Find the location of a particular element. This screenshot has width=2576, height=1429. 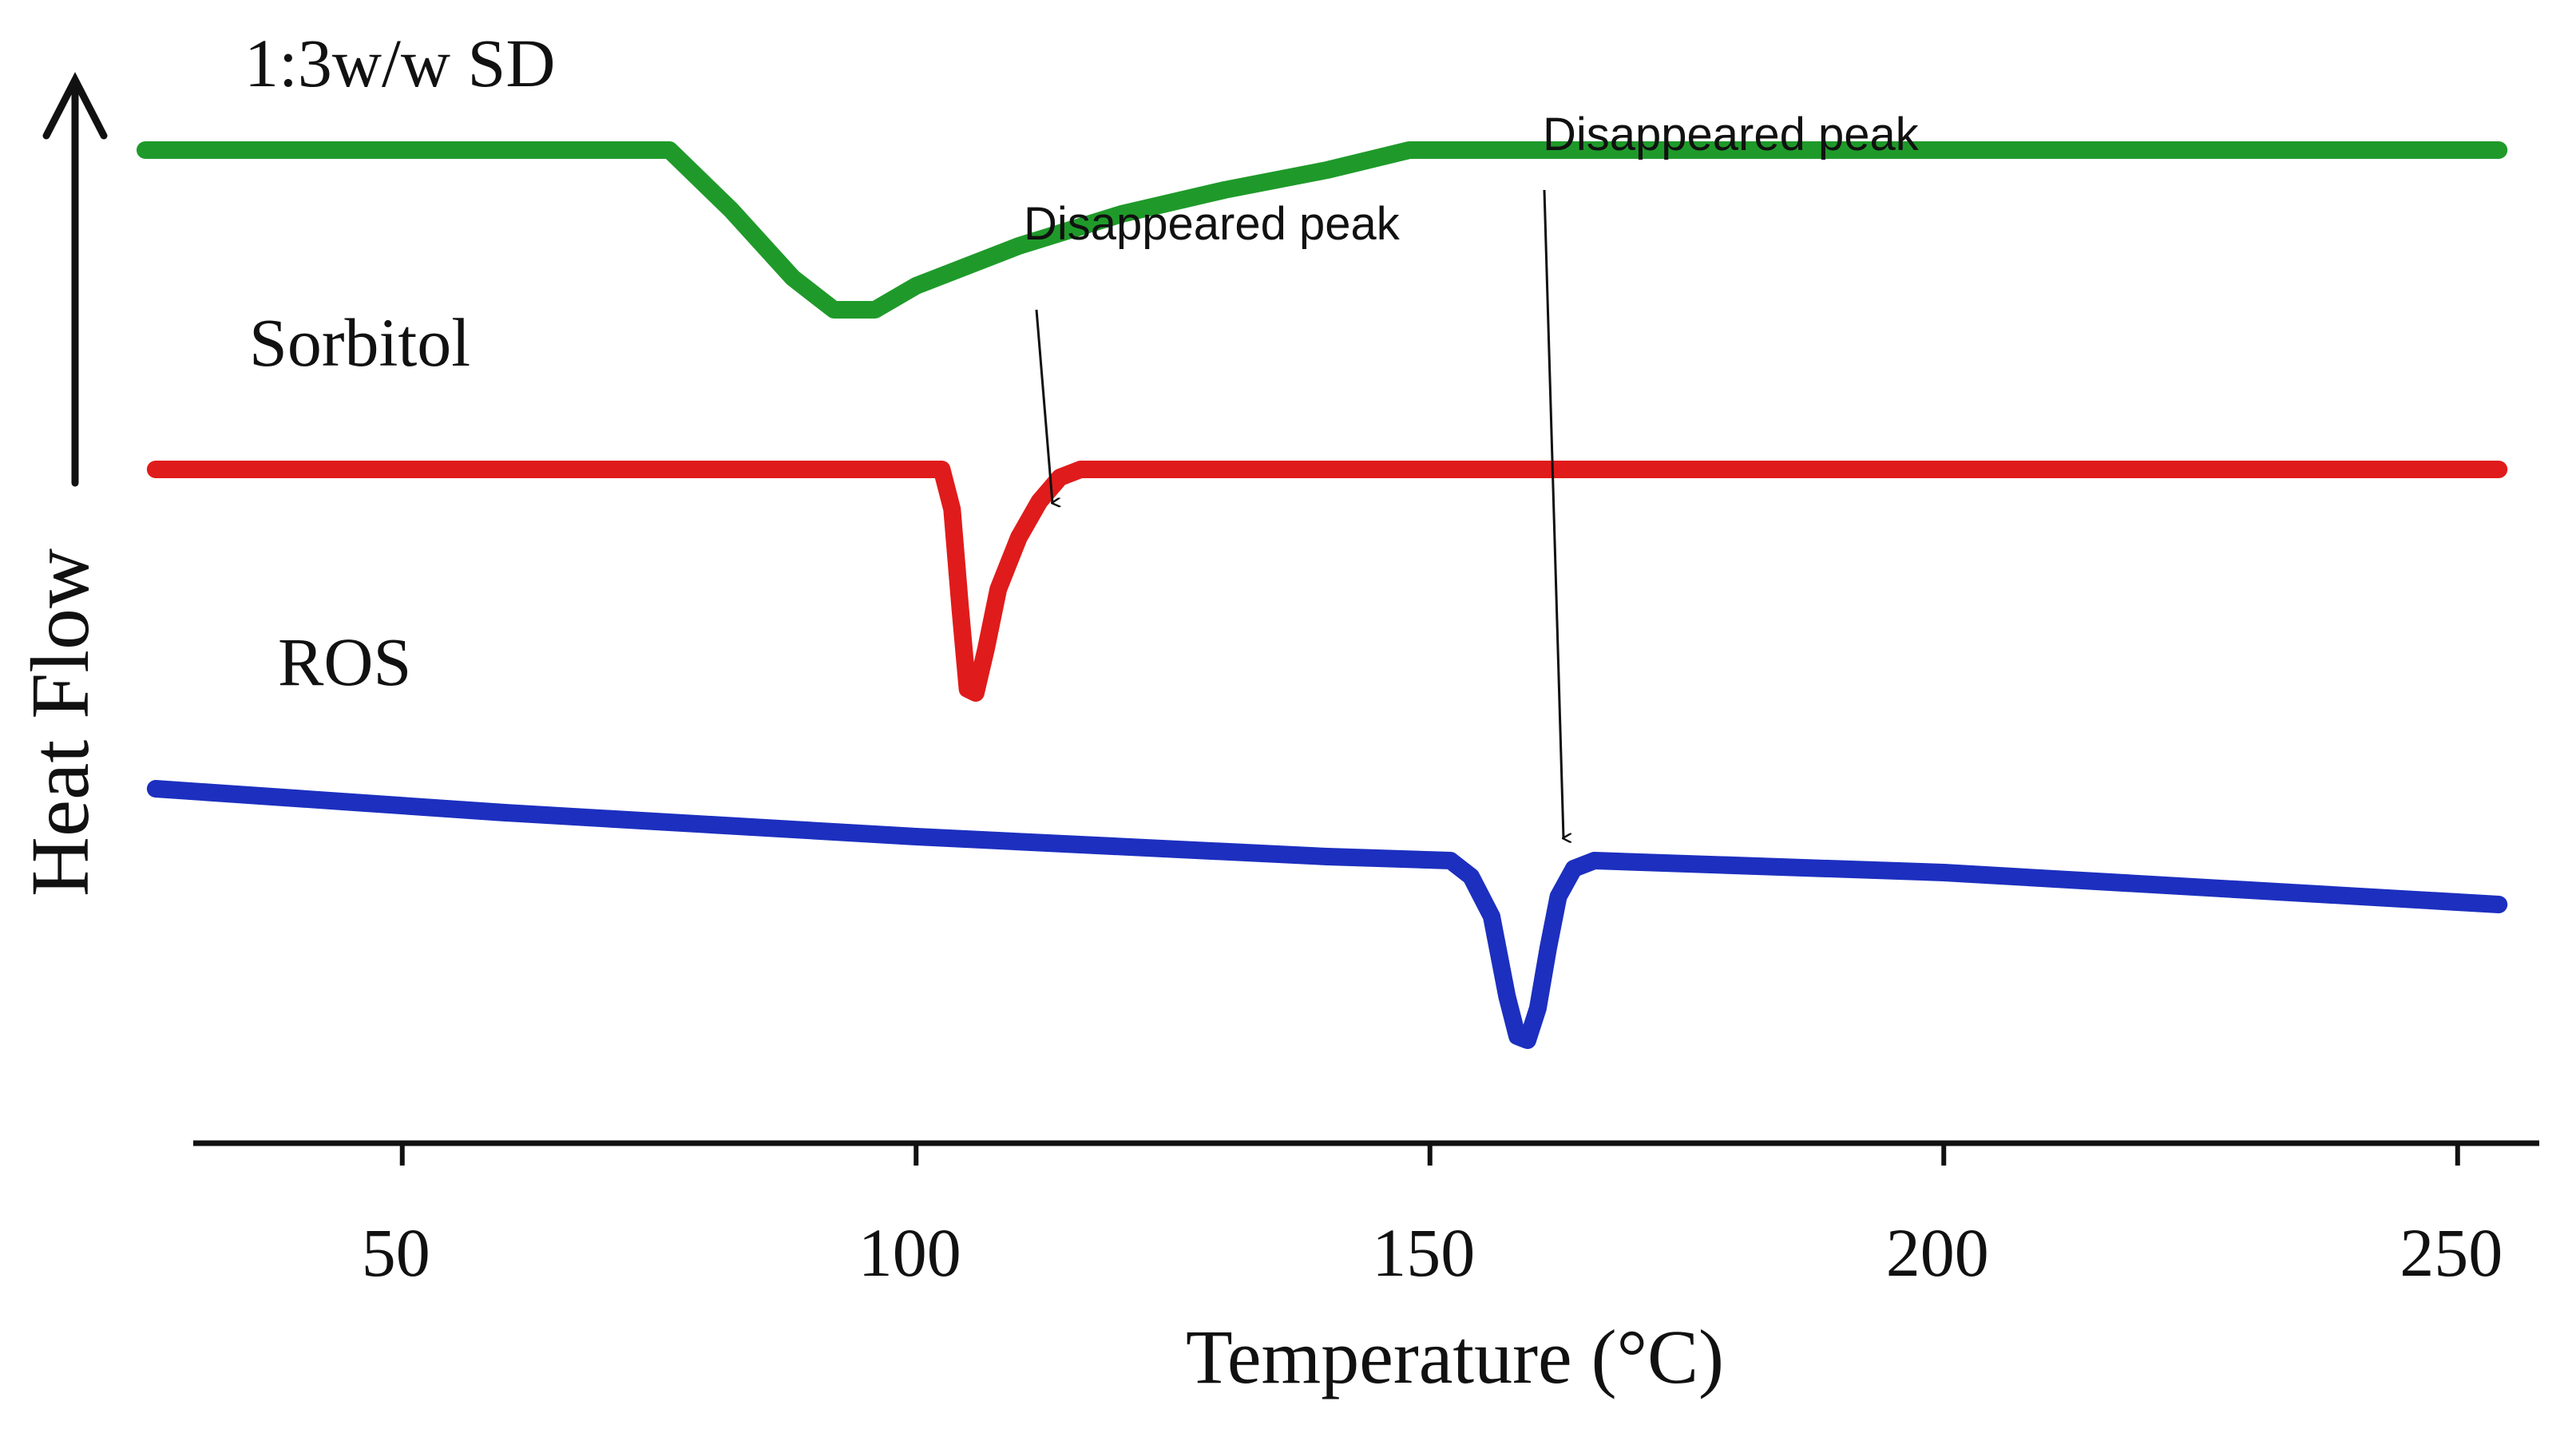

series-label-sorbitol: Sorbitol is located at coordinates (359, 342).